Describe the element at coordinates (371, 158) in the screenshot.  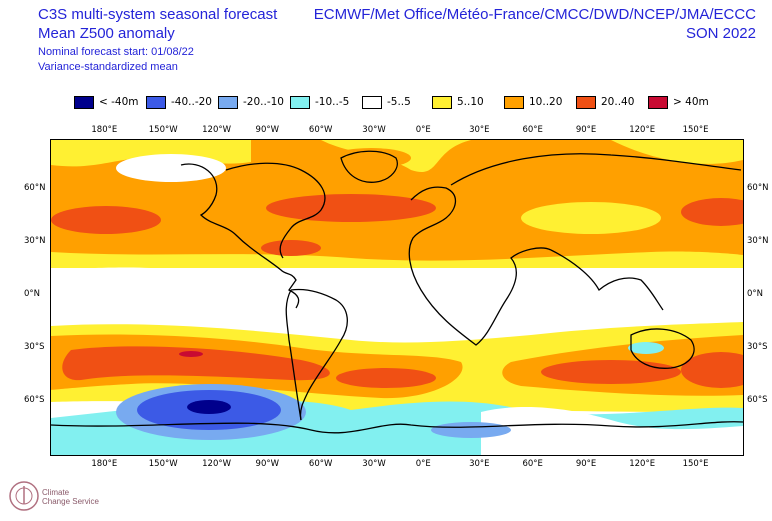
I see `greenland-positive-patch` at that location.